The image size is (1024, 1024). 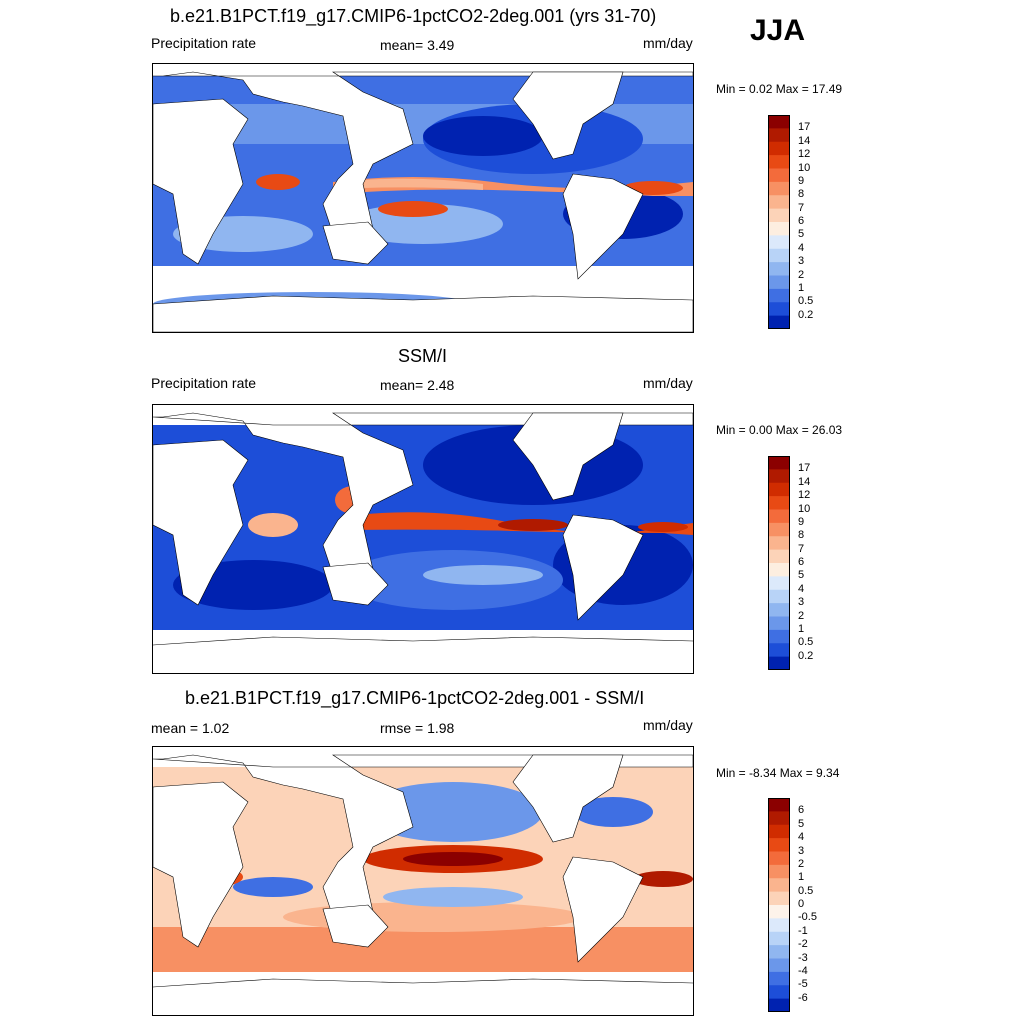 I want to click on panel2-mean-label: mean= 2.48, so click(x=417, y=385).